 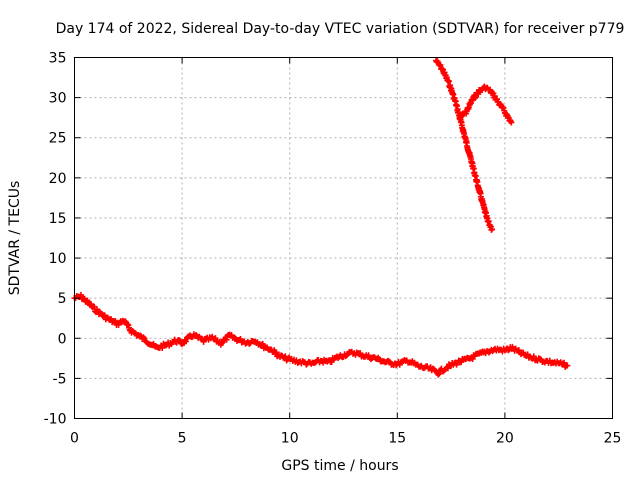 I want to click on x-axis-label: GPS time / hours, so click(x=339, y=466).